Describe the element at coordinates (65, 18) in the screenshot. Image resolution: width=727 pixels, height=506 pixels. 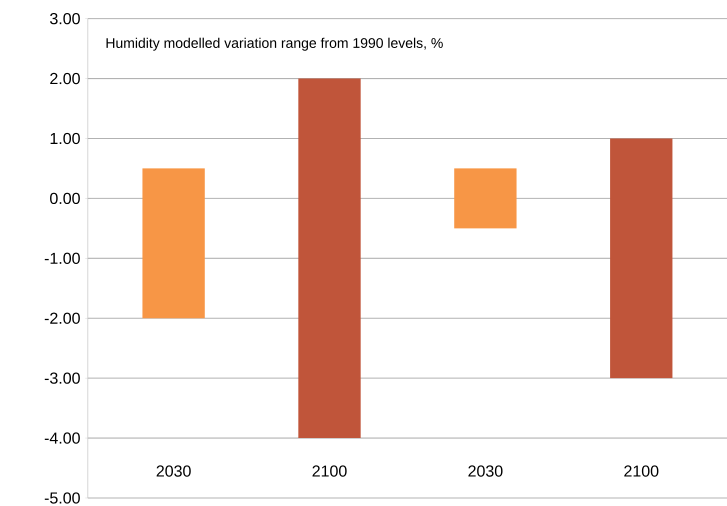
I see `y-tick-label: 3.00` at that location.